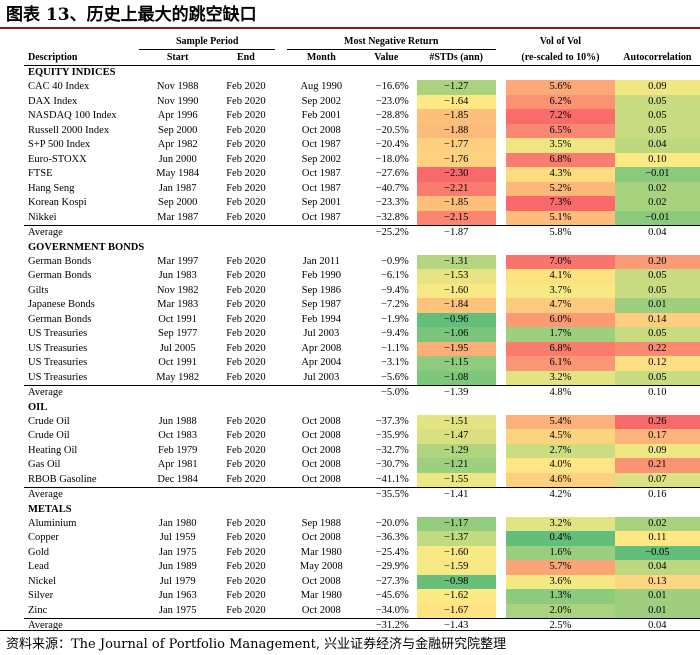 The image size is (700, 655). What do you see at coordinates (59, 86) in the screenshot?
I see `row-description: CAC 40 Index` at bounding box center [59, 86].